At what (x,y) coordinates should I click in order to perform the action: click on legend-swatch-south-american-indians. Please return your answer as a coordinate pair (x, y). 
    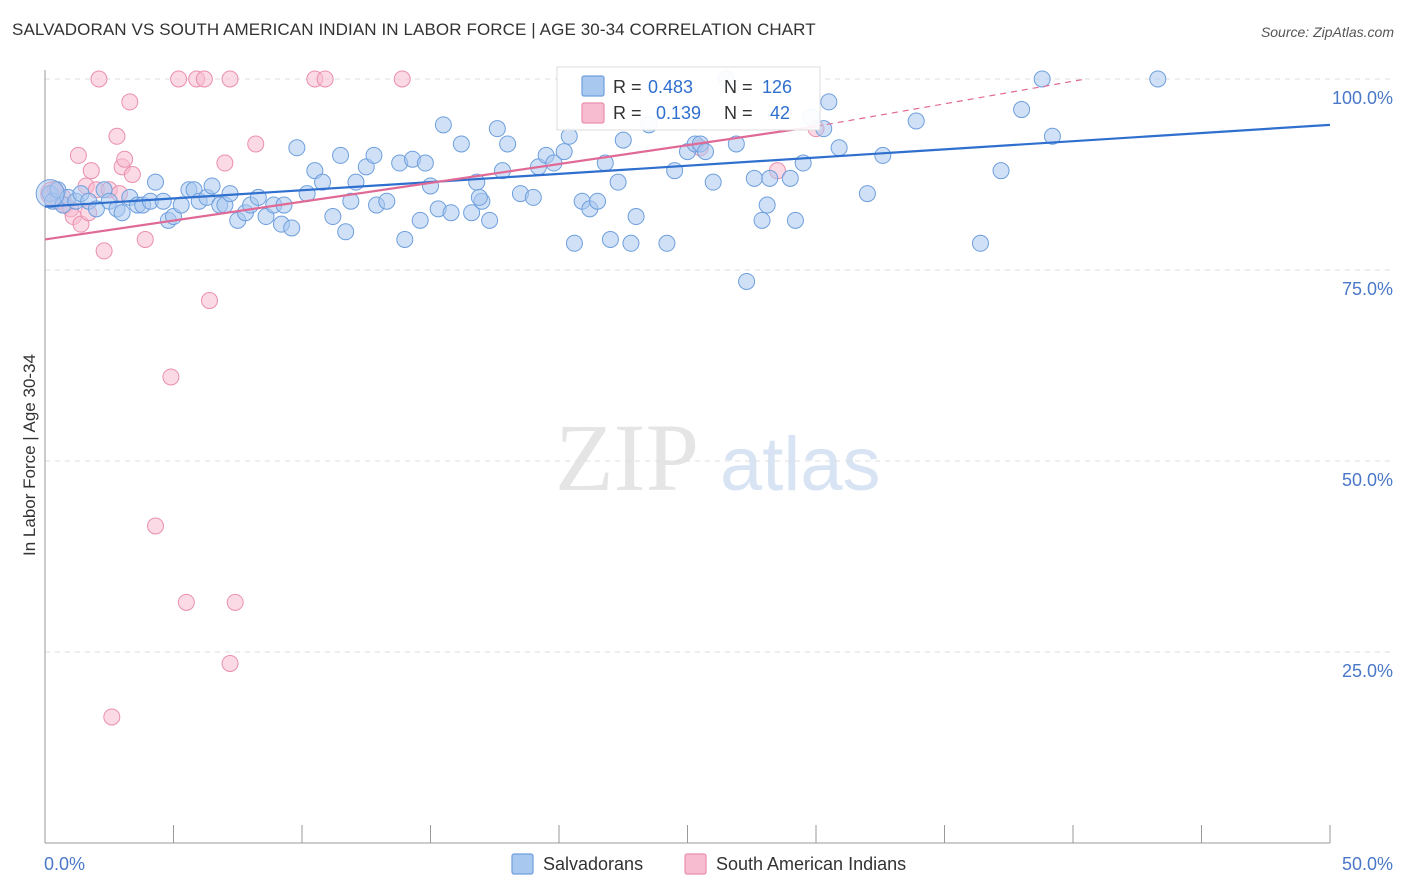
    Looking at the image, I should click on (593, 113).